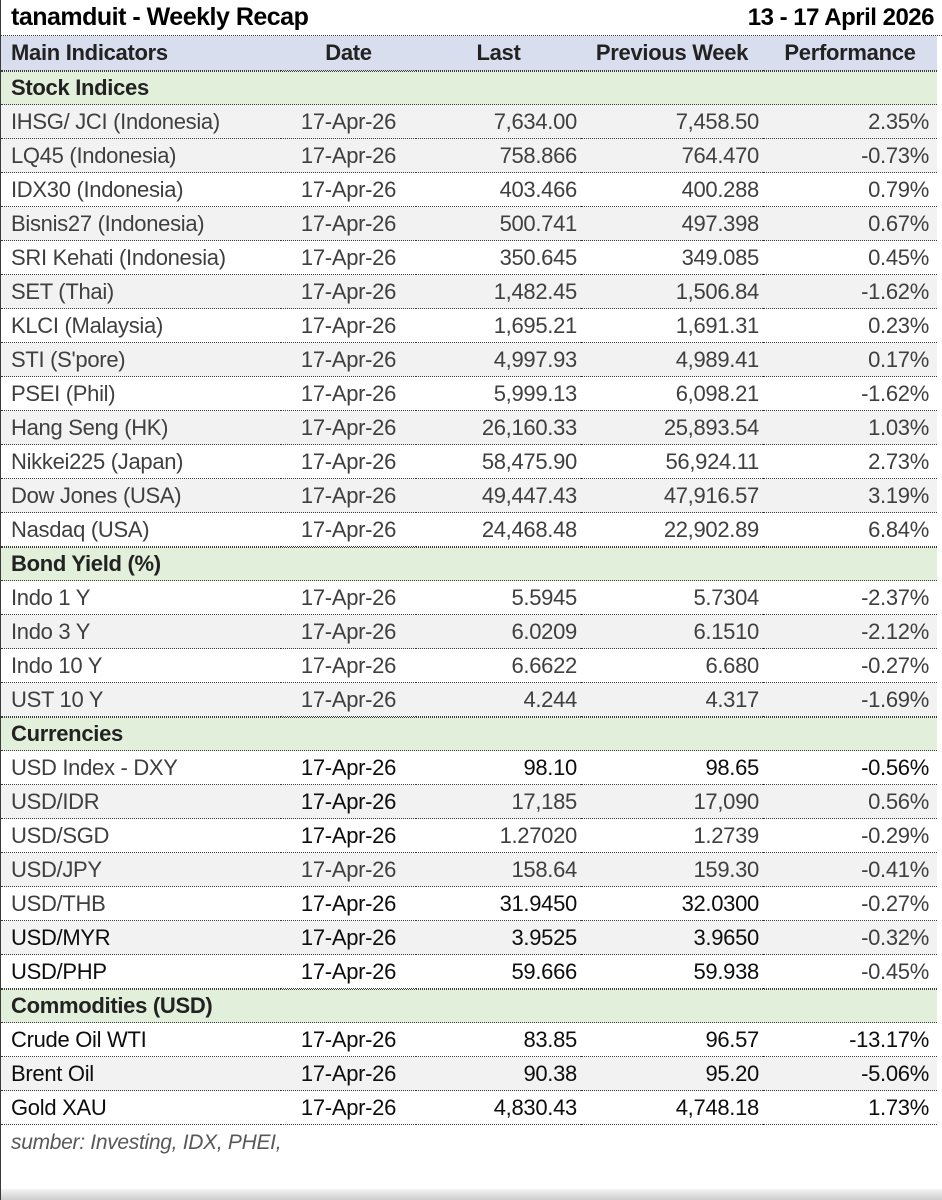 The width and height of the screenshot is (942, 1200). I want to click on column-header-previous-week: Previous Week, so click(672, 53).